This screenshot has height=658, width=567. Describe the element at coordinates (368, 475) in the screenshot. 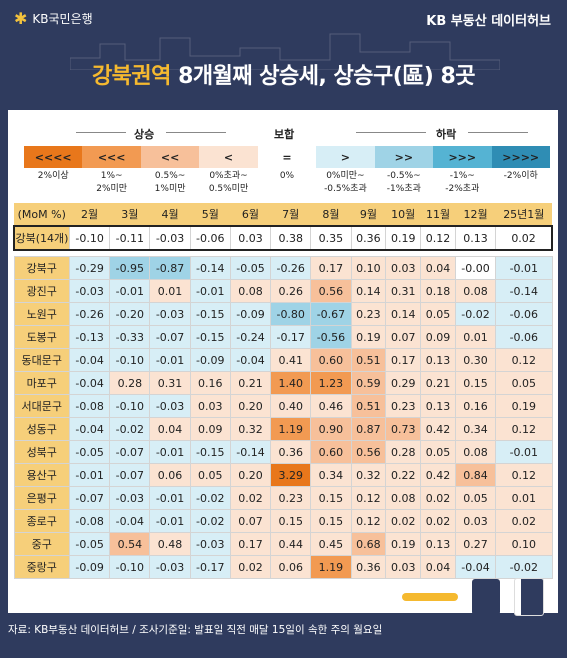

I see `value-cell: 0.32` at that location.